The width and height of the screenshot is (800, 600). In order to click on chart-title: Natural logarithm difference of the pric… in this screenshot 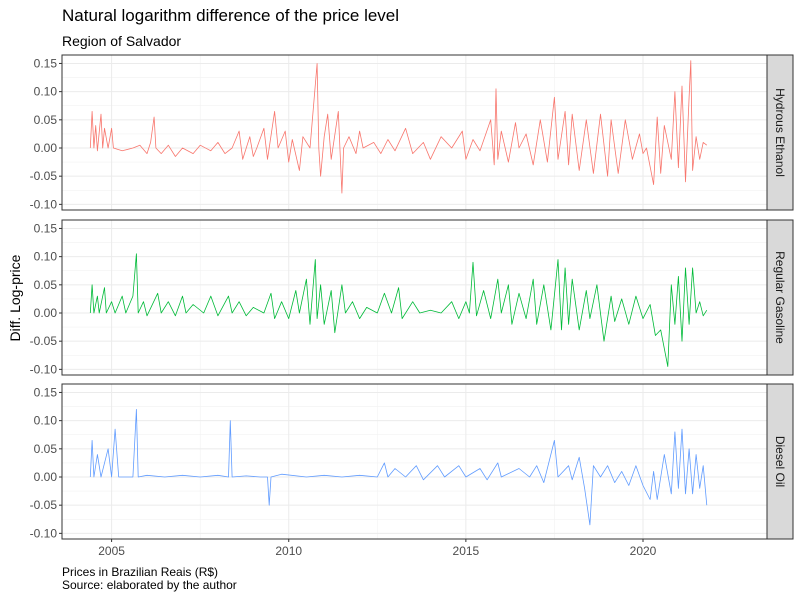, I will do `click(231, 15)`.